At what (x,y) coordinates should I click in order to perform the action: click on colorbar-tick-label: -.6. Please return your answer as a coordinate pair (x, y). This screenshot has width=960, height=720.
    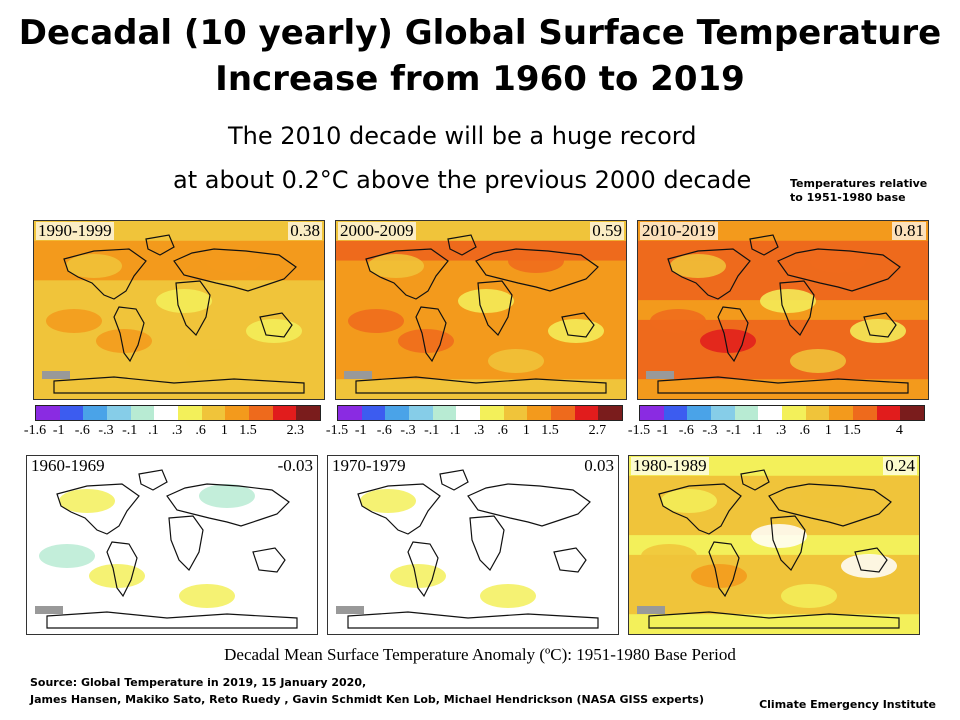
    Looking at the image, I should click on (686, 430).